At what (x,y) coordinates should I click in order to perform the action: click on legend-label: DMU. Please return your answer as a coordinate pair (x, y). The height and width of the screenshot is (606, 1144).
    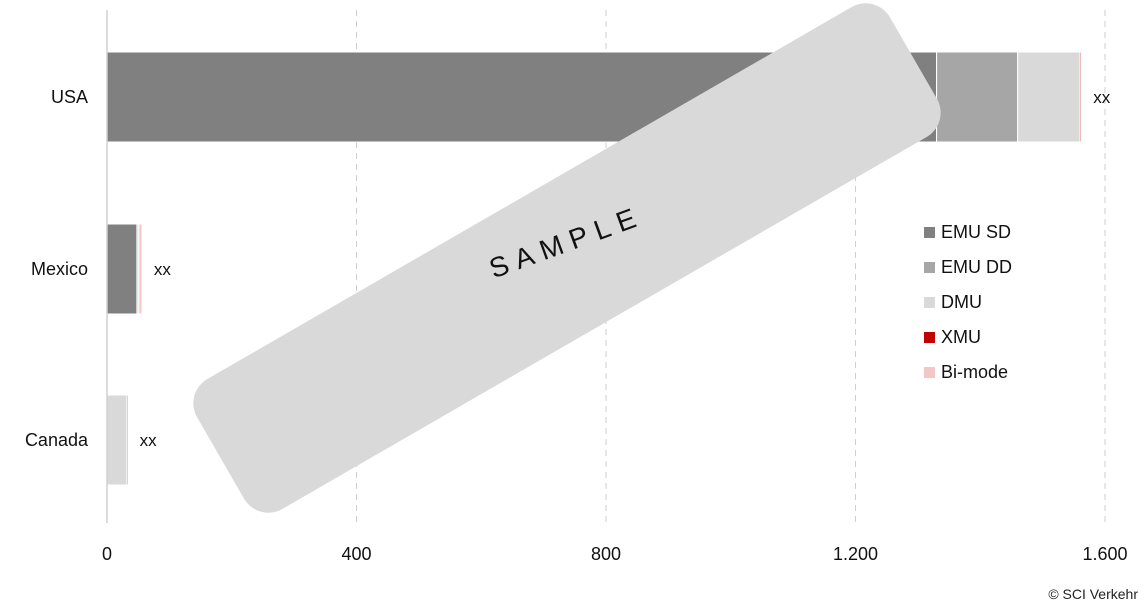
    Looking at the image, I should click on (961, 302).